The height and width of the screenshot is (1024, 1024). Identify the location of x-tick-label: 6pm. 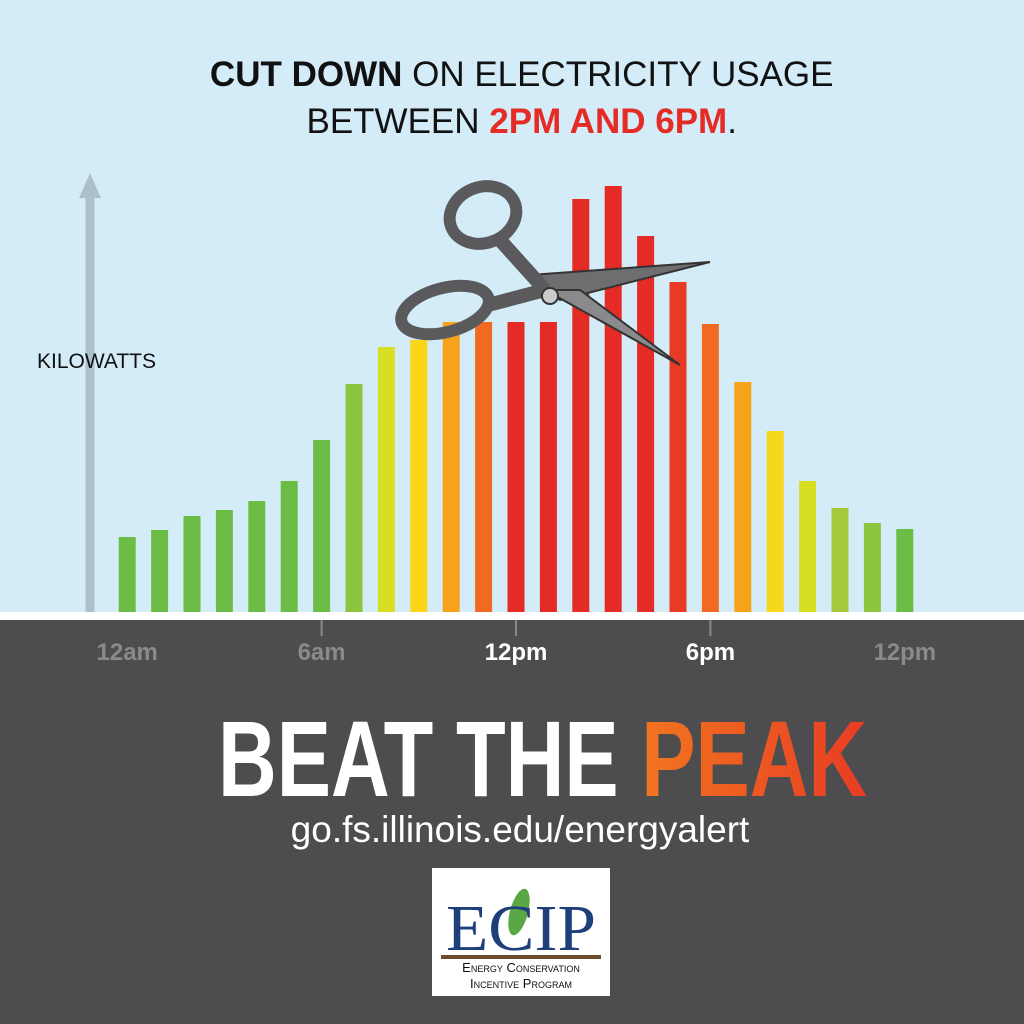
(710, 652).